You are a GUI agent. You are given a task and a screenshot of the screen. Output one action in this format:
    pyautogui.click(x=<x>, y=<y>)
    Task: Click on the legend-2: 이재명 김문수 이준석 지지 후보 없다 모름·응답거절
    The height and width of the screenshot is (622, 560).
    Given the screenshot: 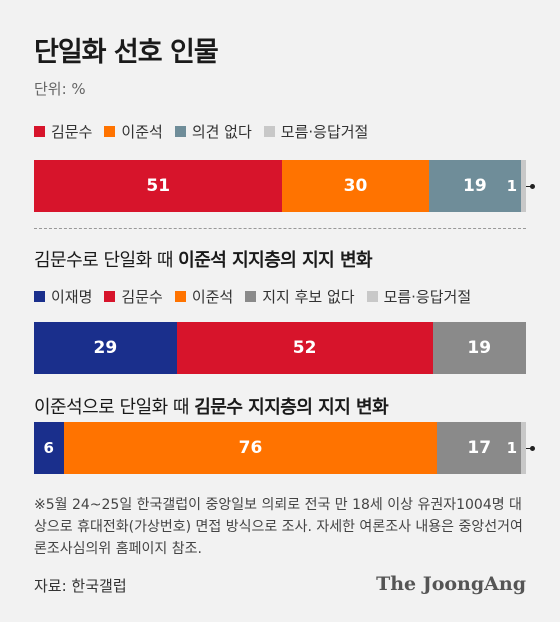 What is the action you would take?
    pyautogui.click(x=258, y=296)
    